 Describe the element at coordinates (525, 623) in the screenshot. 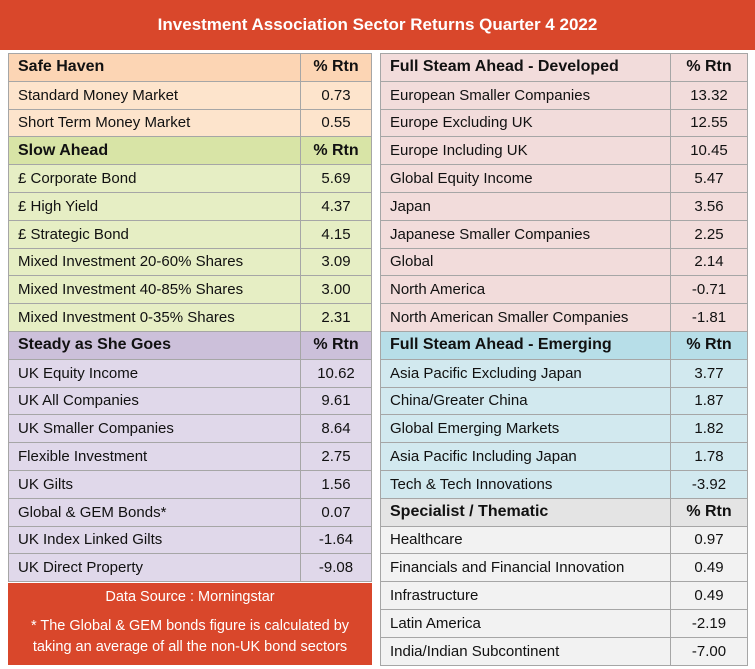

I see `sector-name: Latin America` at that location.